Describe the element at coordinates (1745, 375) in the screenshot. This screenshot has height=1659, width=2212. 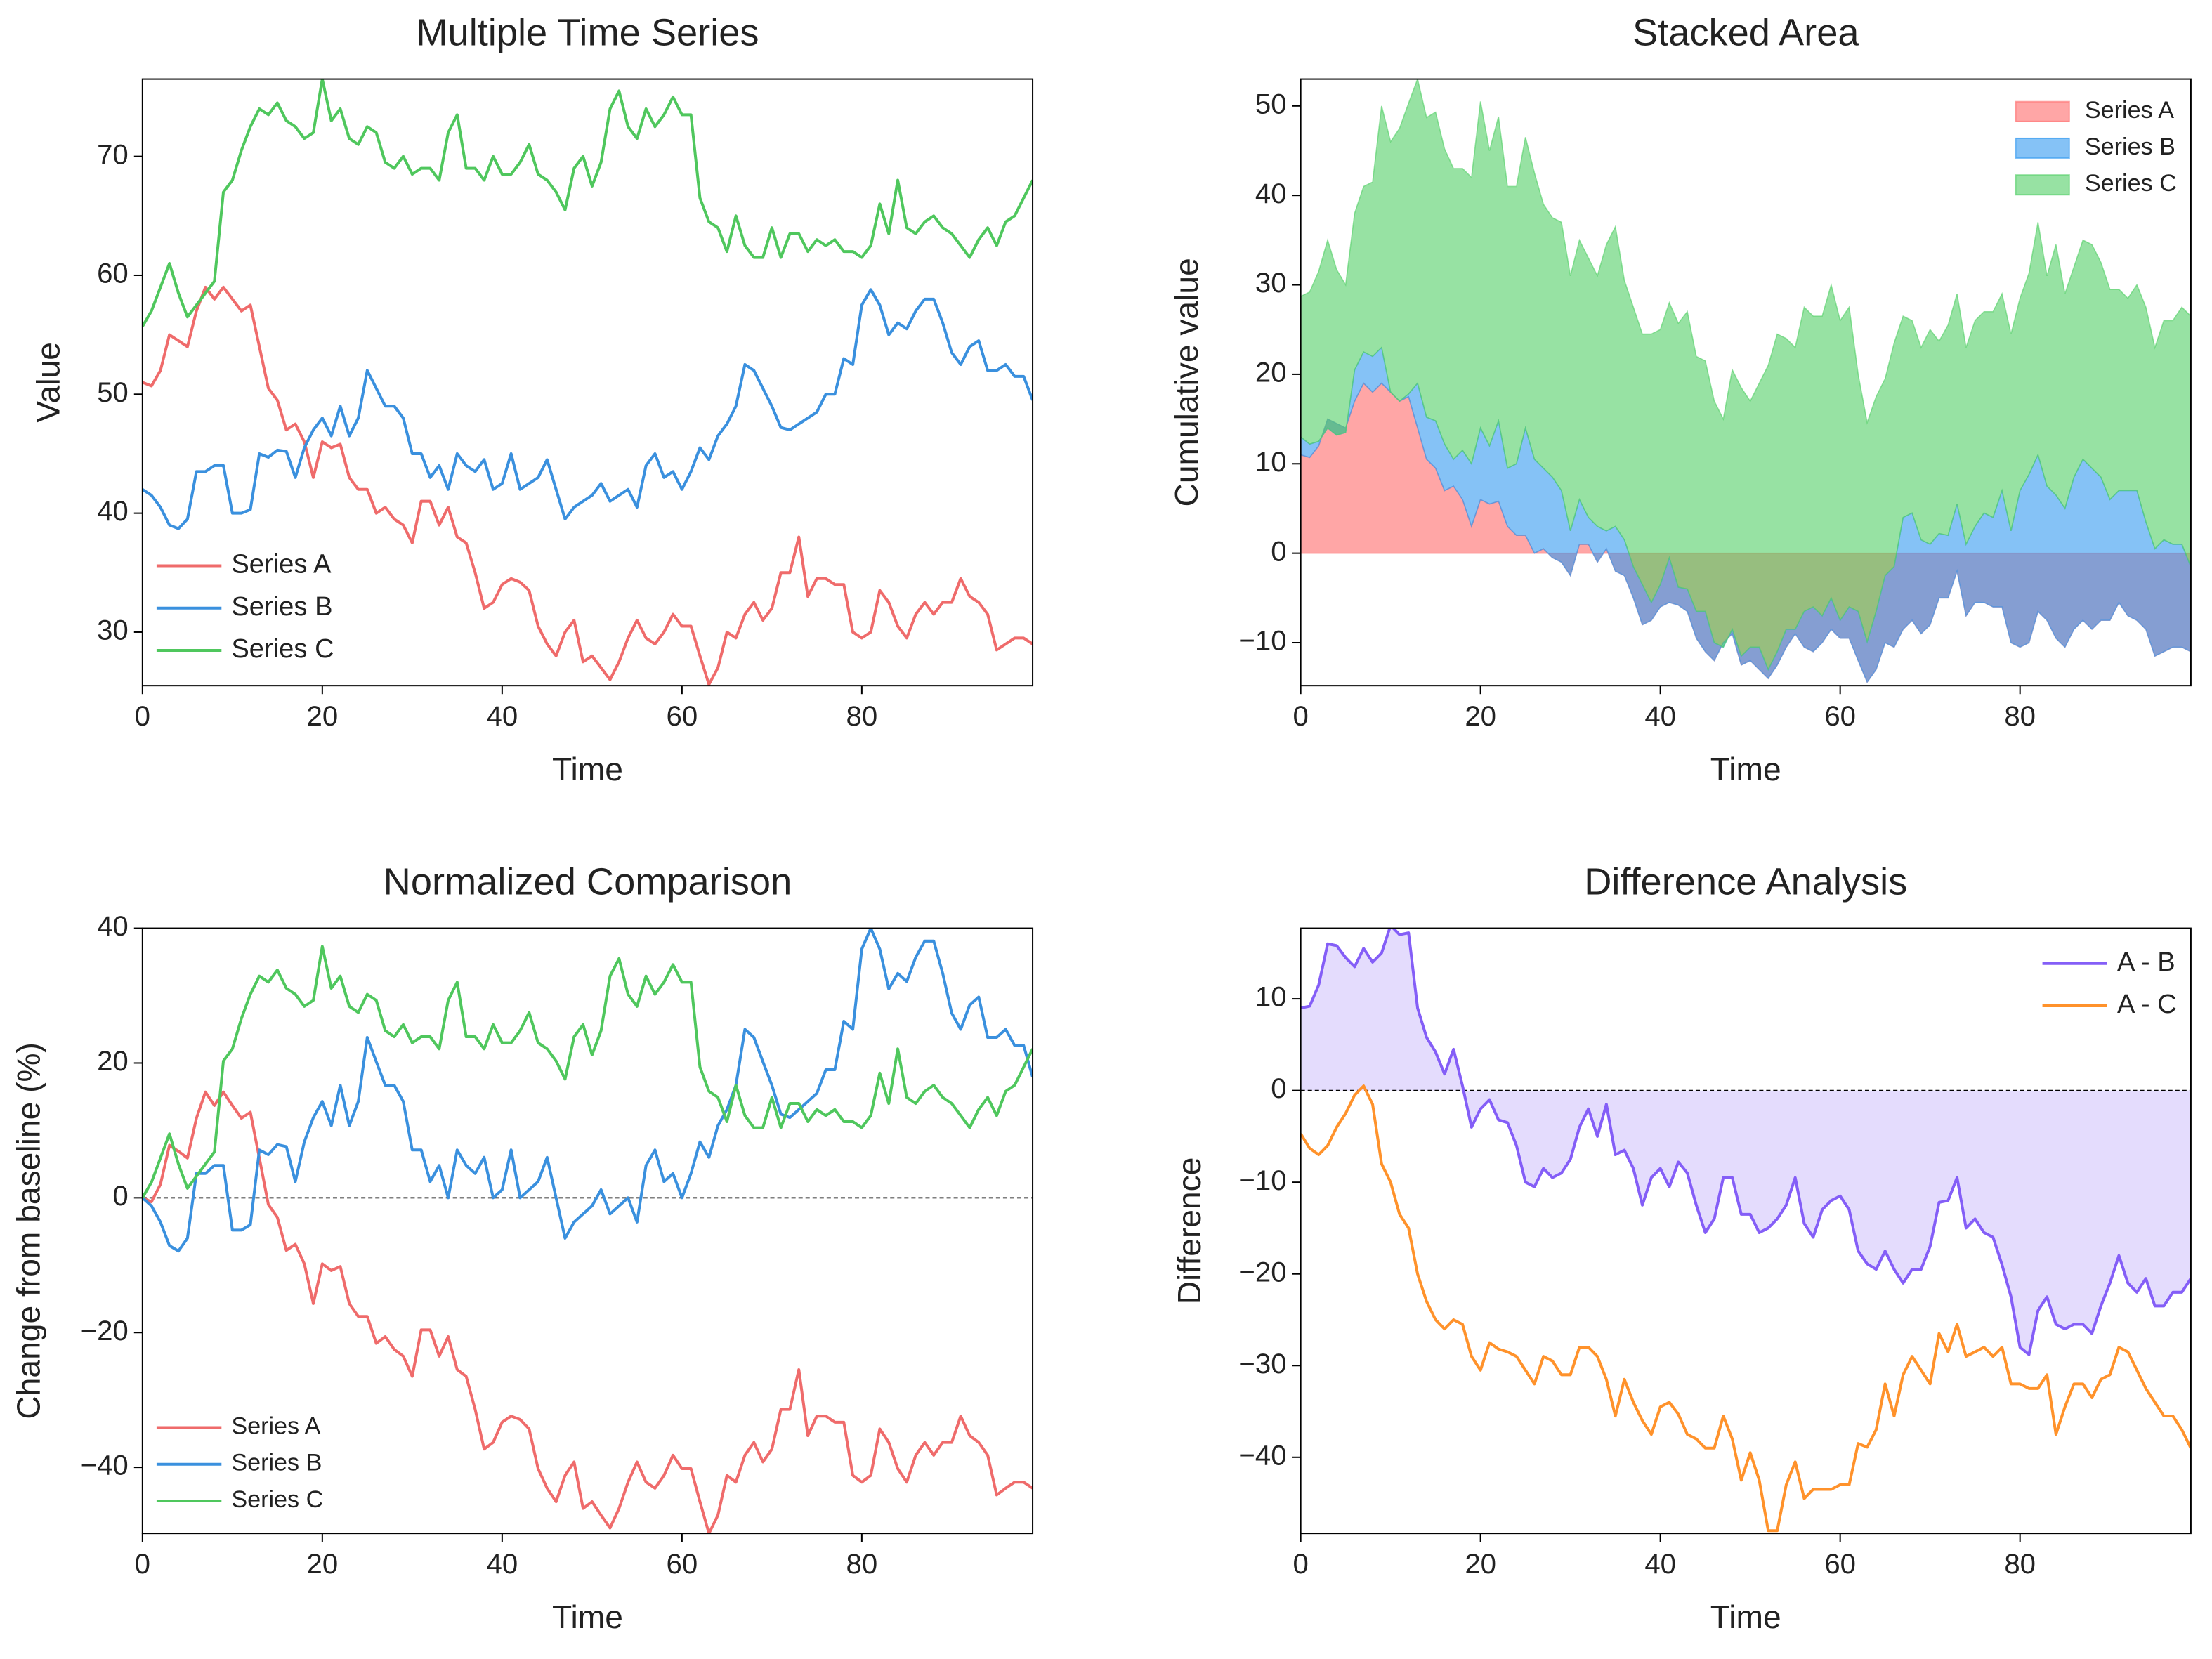
I see `stacked-area` at that location.